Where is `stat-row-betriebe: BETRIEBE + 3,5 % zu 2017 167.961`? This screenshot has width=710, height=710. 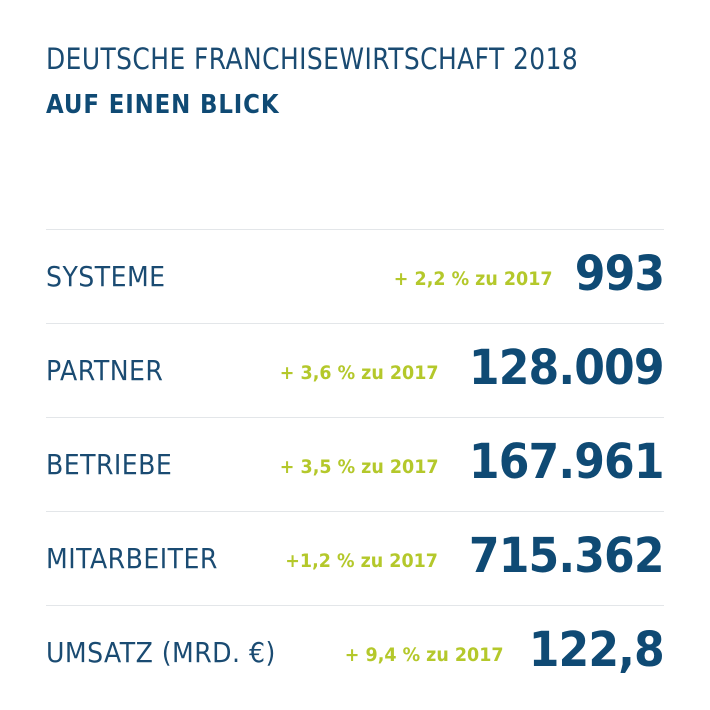
stat-row-betriebe: BETRIEBE + 3,5 % zu 2017 167.961 is located at coordinates (355, 465).